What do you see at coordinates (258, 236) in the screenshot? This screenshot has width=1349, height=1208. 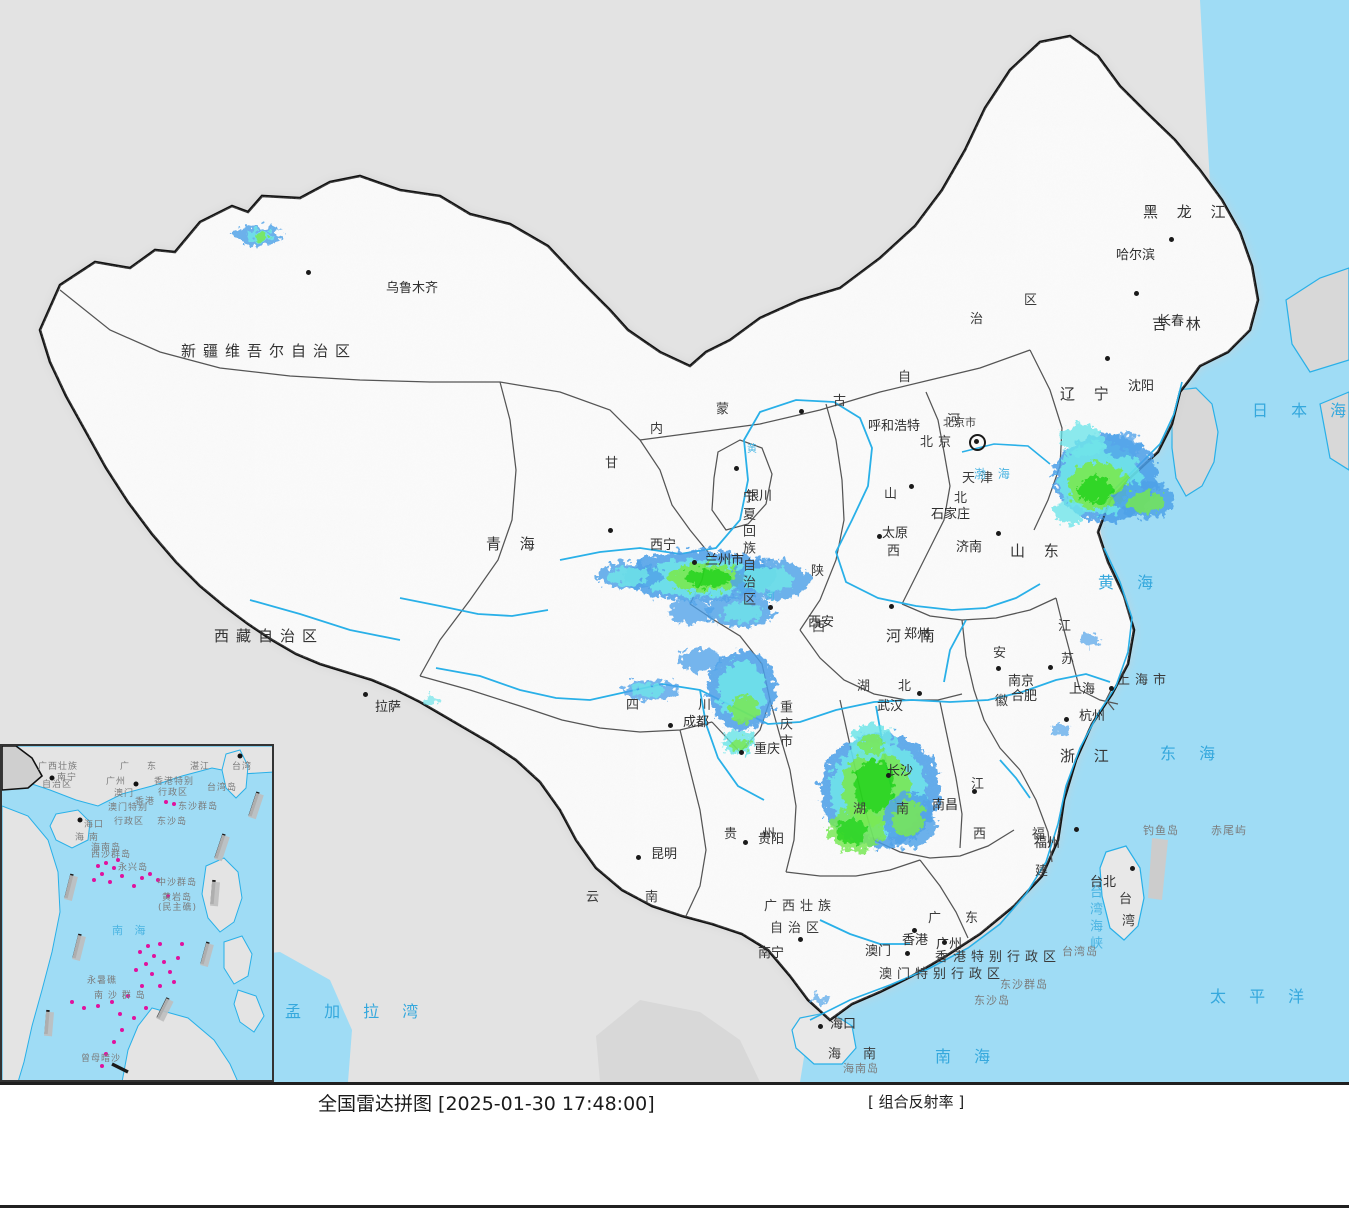 I see `echo-xinjiang` at bounding box center [258, 236].